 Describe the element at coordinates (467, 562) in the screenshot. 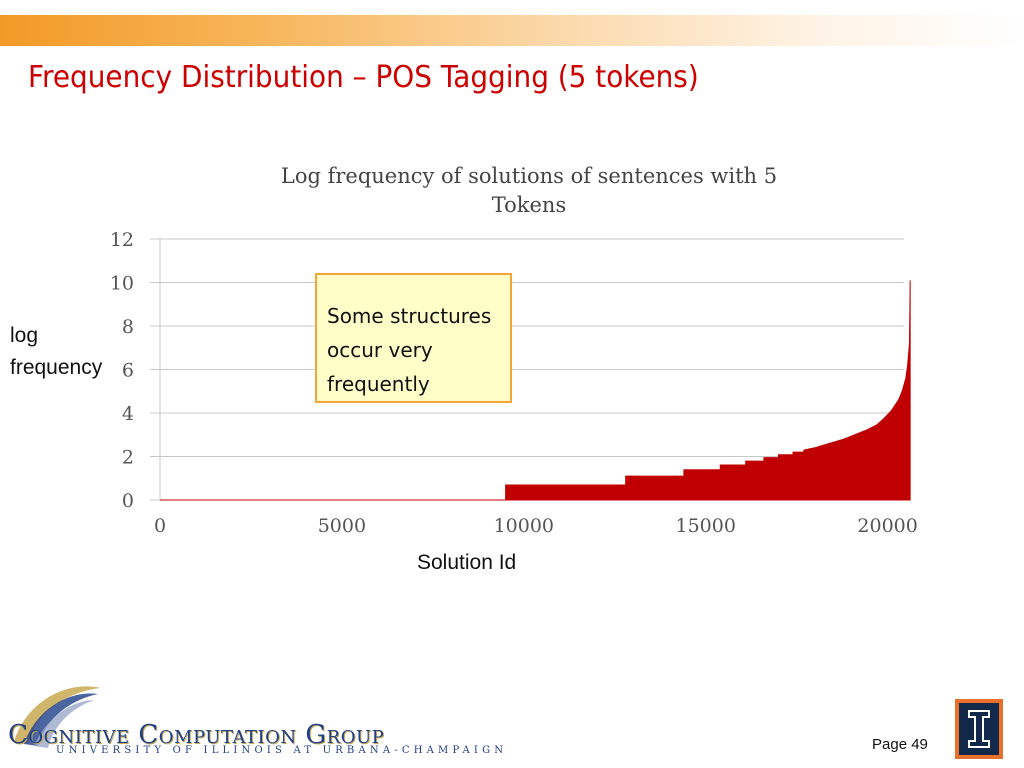

I see `x-axis-label: Solution Id` at that location.